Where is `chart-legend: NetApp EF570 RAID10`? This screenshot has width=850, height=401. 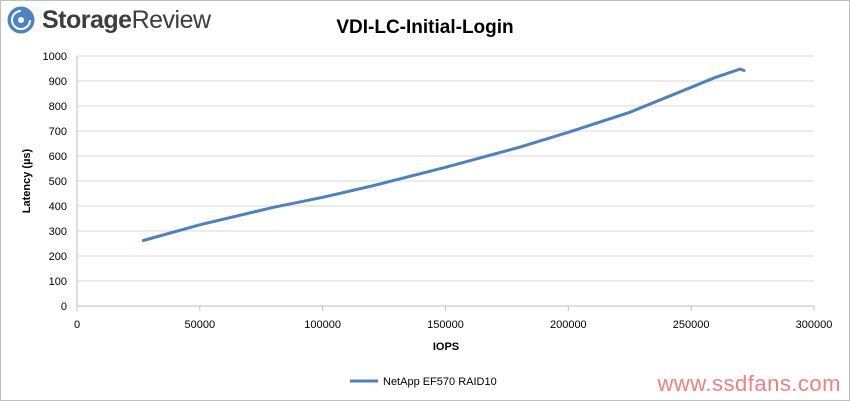
chart-legend: NetApp EF570 RAID10 is located at coordinates (423, 382).